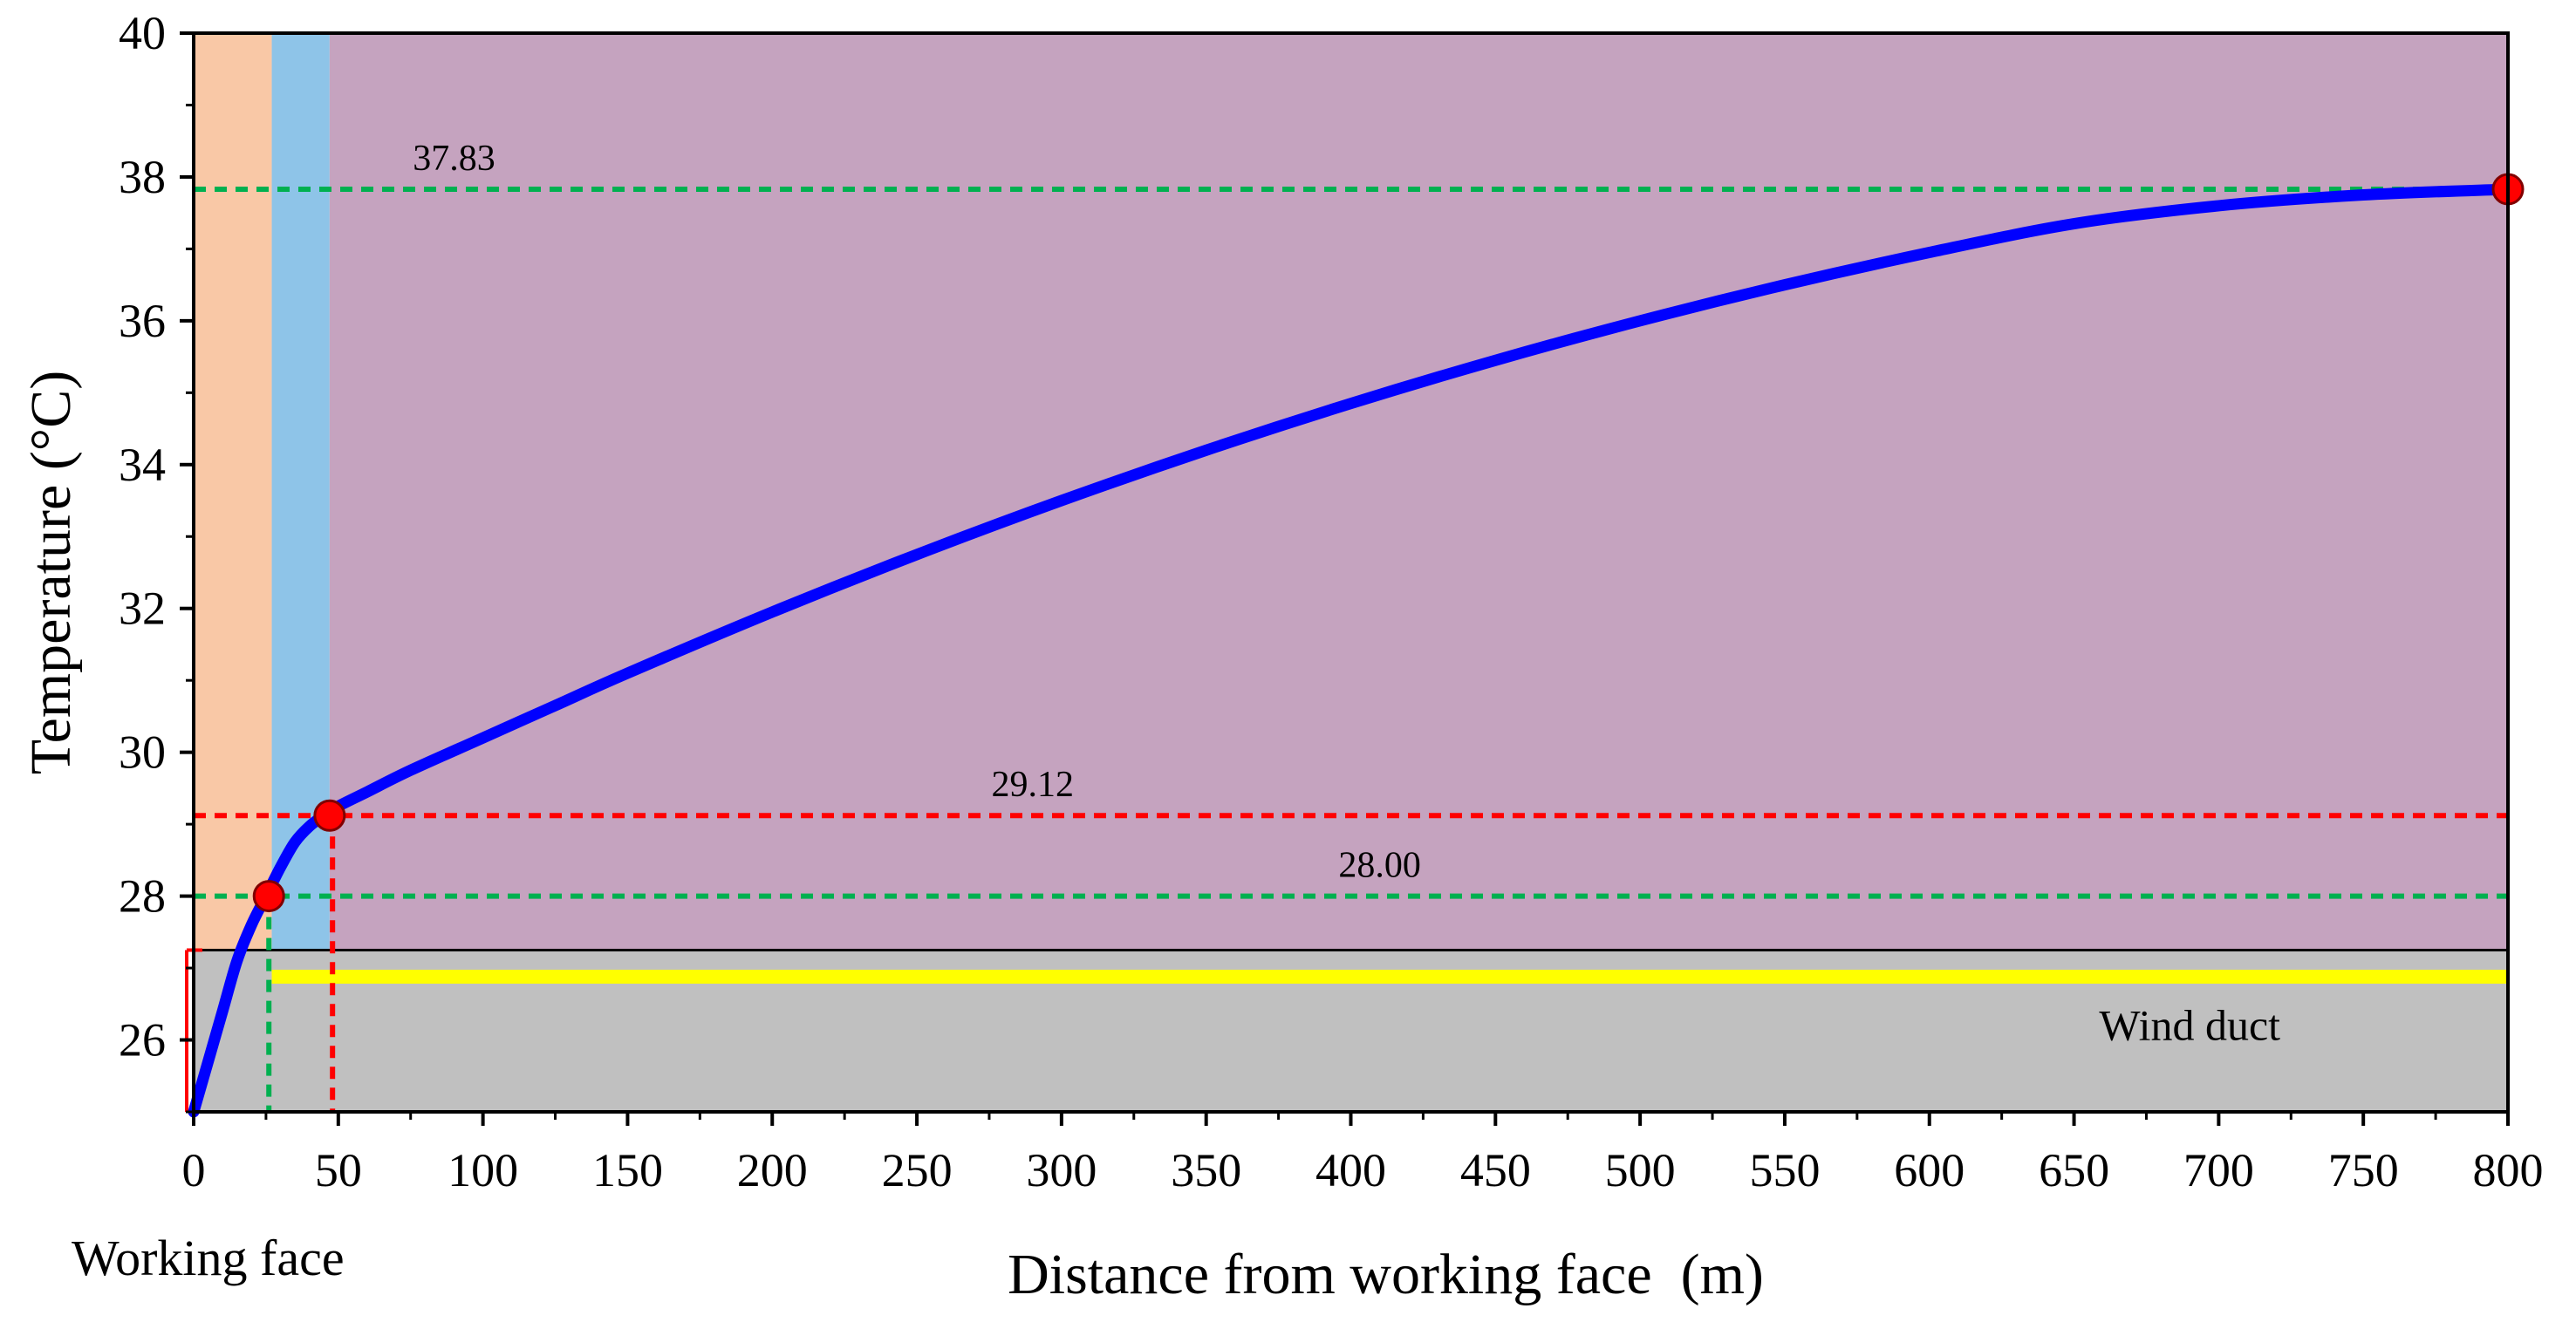 The height and width of the screenshot is (1329, 2576). What do you see at coordinates (483, 1170) in the screenshot?
I see `x-tick-label-2: 100` at bounding box center [483, 1170].